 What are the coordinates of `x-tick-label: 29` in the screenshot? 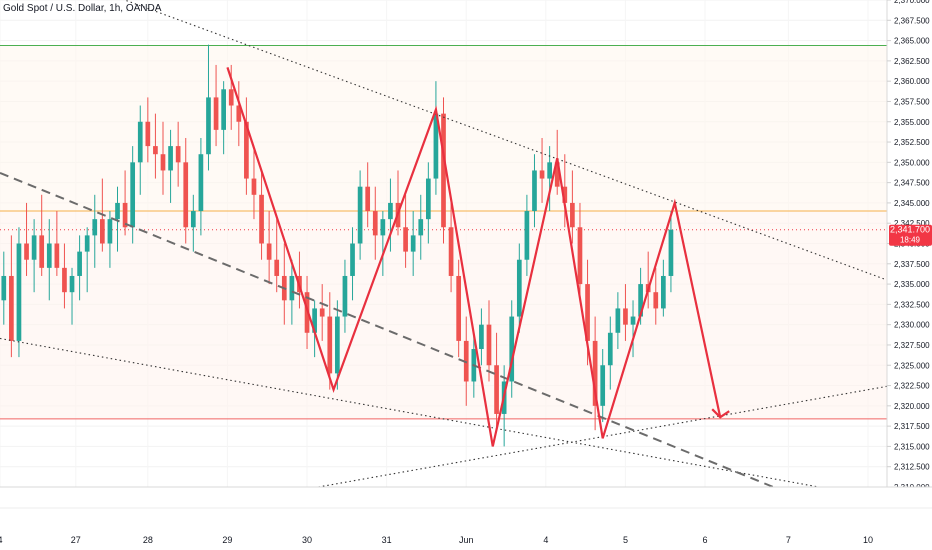 It's located at (227, 540).